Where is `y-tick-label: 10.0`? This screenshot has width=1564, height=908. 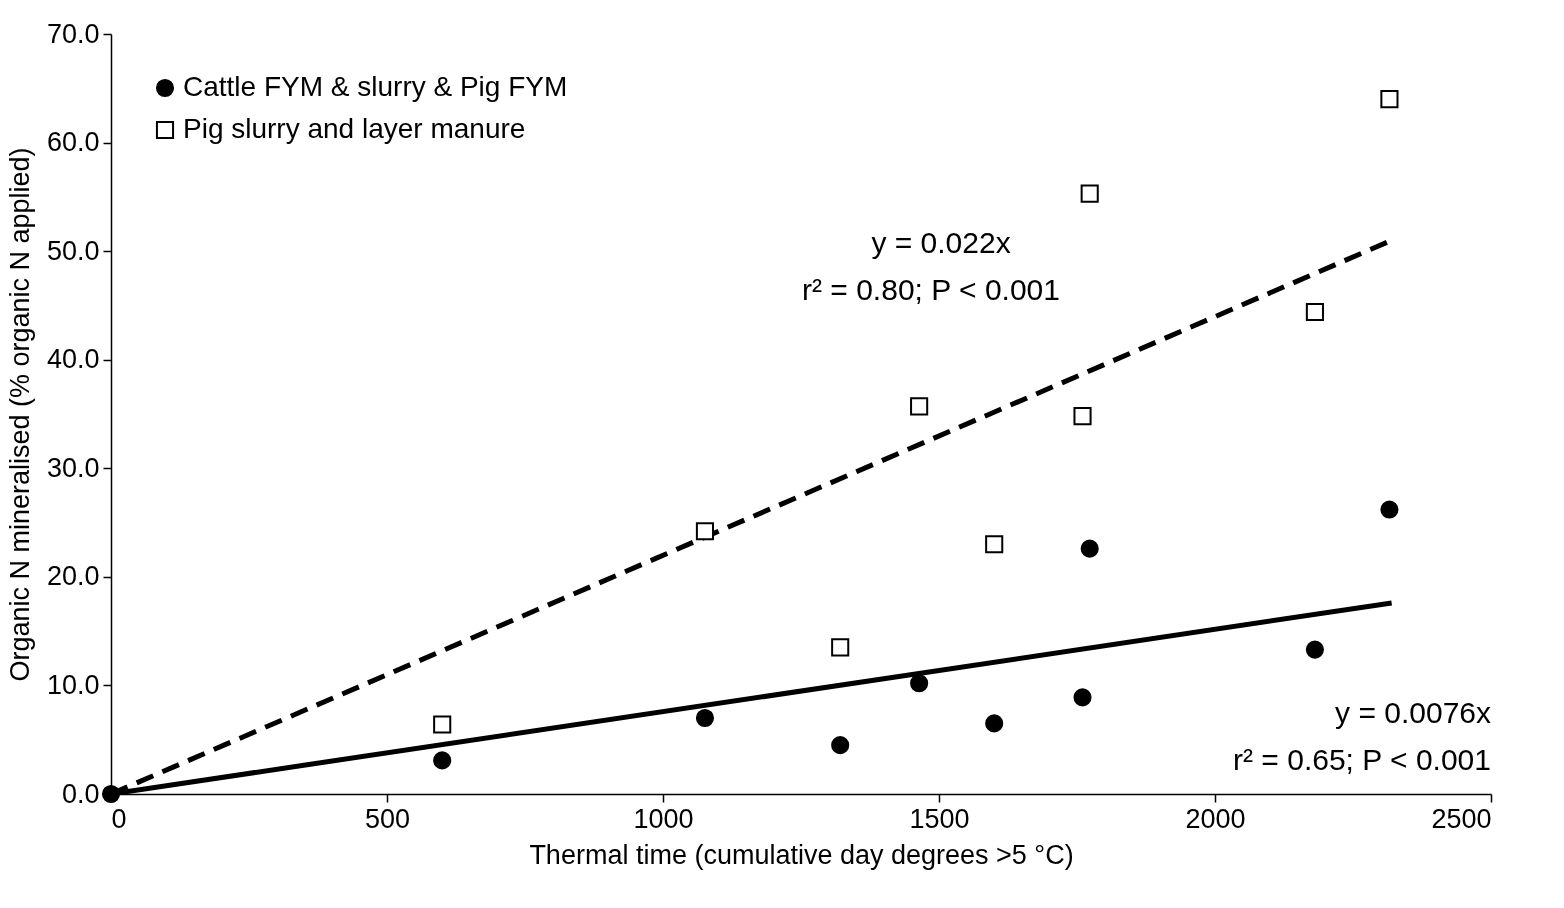 y-tick-label: 10.0 is located at coordinates (73, 684).